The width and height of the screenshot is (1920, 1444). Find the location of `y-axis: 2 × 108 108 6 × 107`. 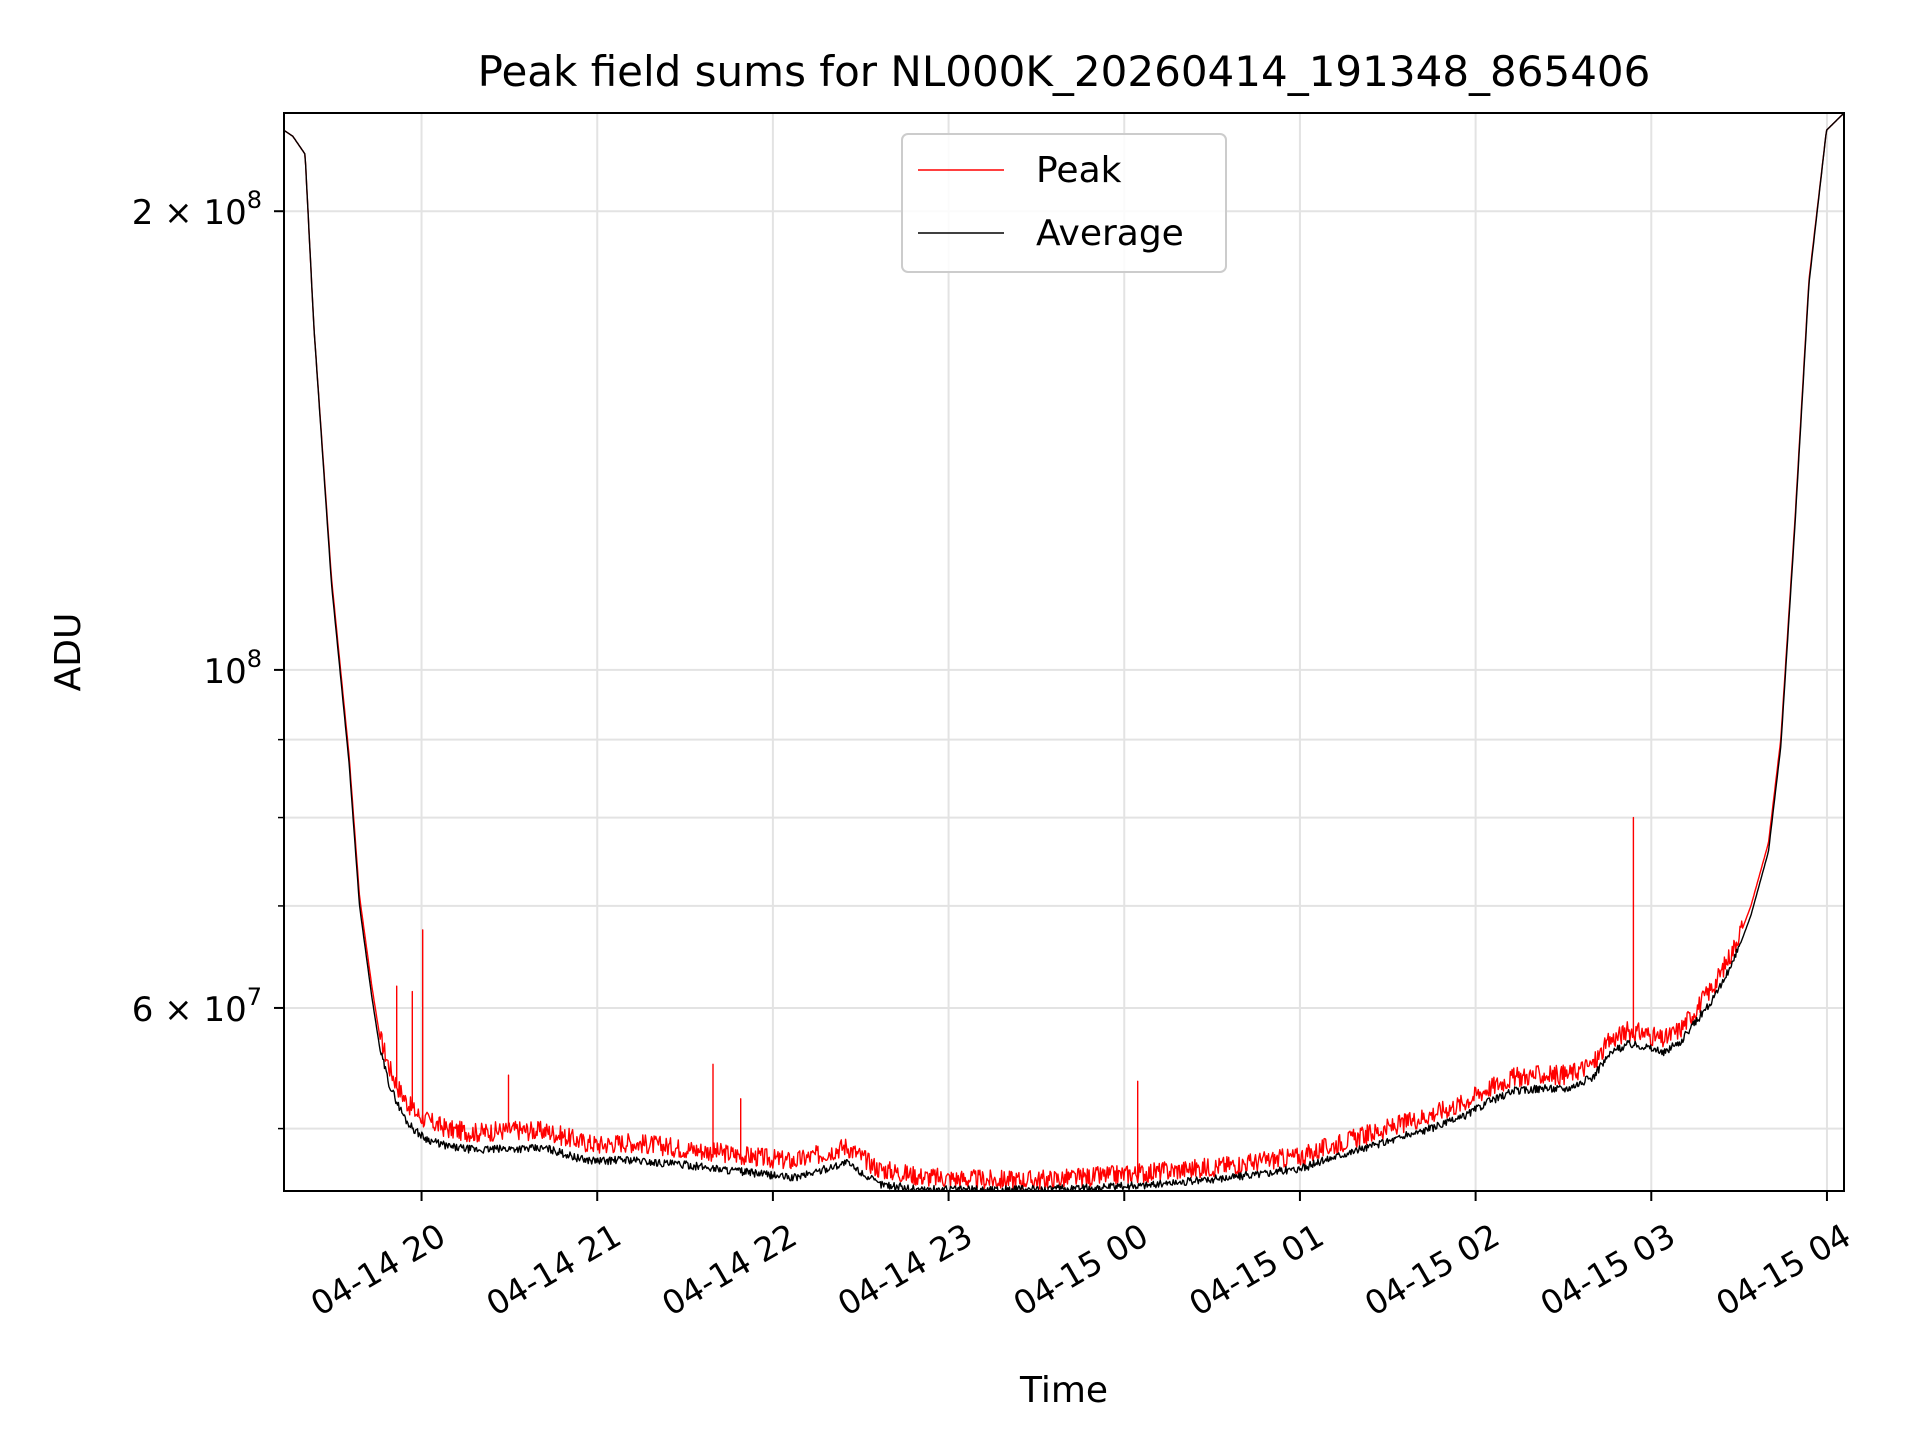

y-axis: 2 × 108 108 6 × 107 is located at coordinates (208, 658).